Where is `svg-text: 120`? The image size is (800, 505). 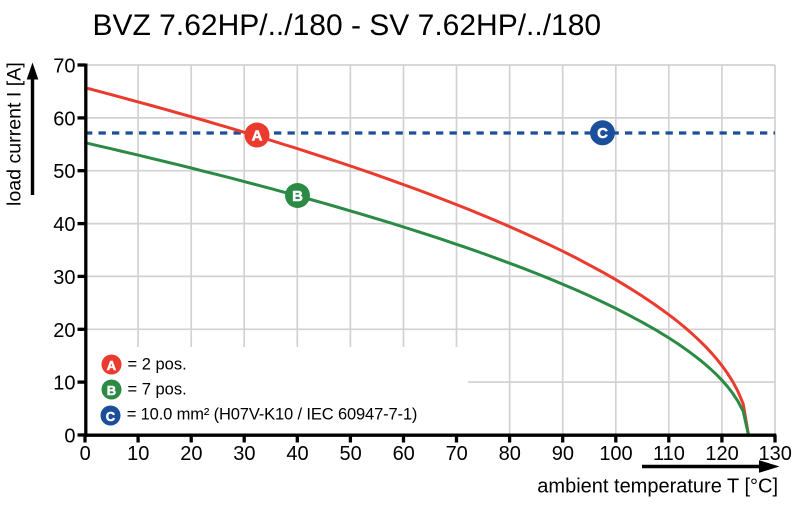
svg-text: 120 is located at coordinates (721, 454).